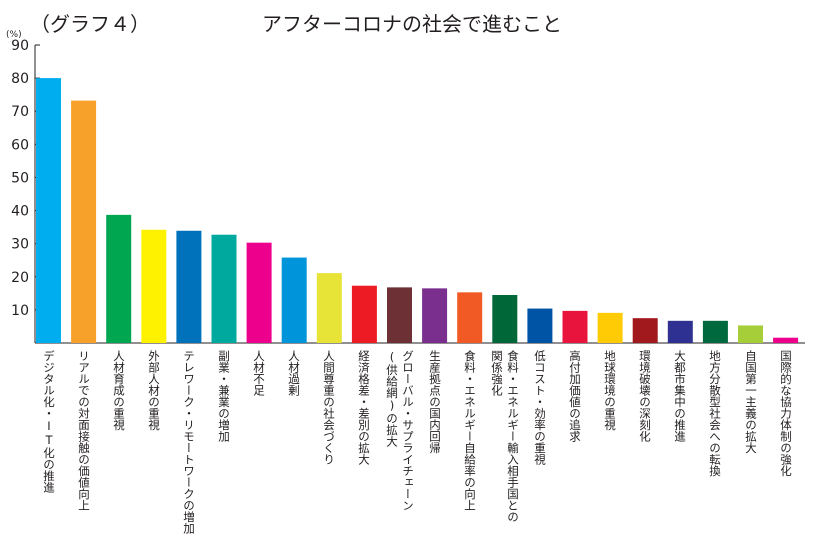  I want to click on x-tick-label: 食料・エネルギー自給率の向上, so click(470, 430).